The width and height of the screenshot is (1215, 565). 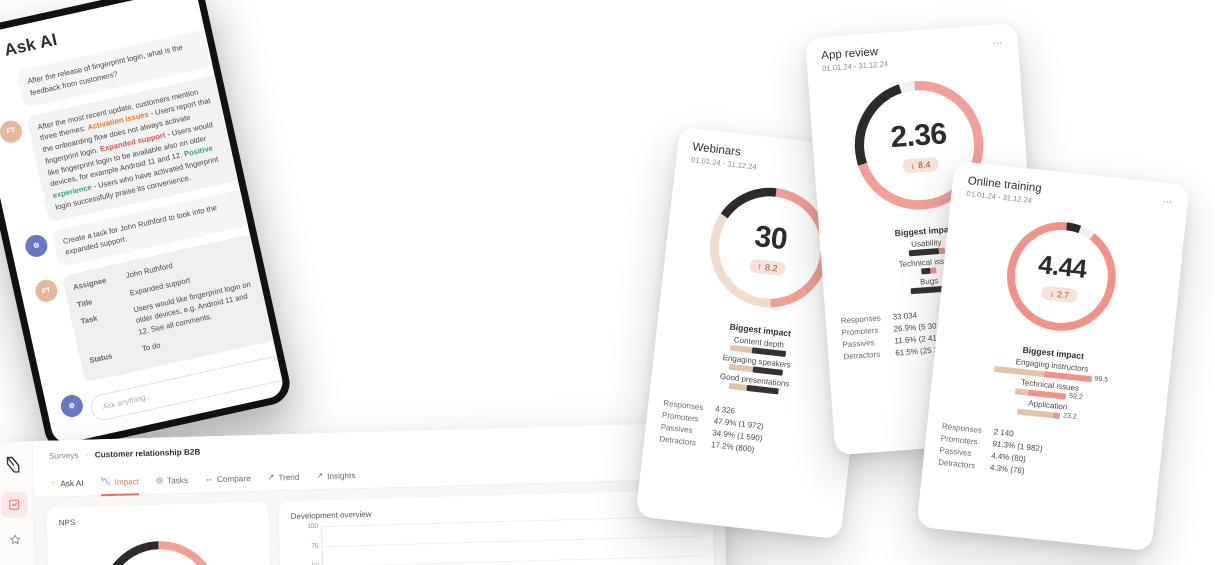 I want to click on dashboard-board: NPS 70,4, so click(x=385, y=522).